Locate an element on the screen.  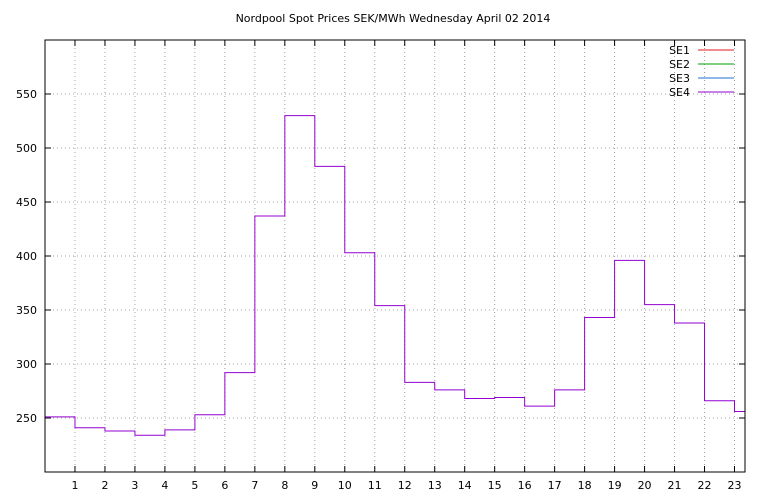
x-tick-label: 8 is located at coordinates (284, 485).